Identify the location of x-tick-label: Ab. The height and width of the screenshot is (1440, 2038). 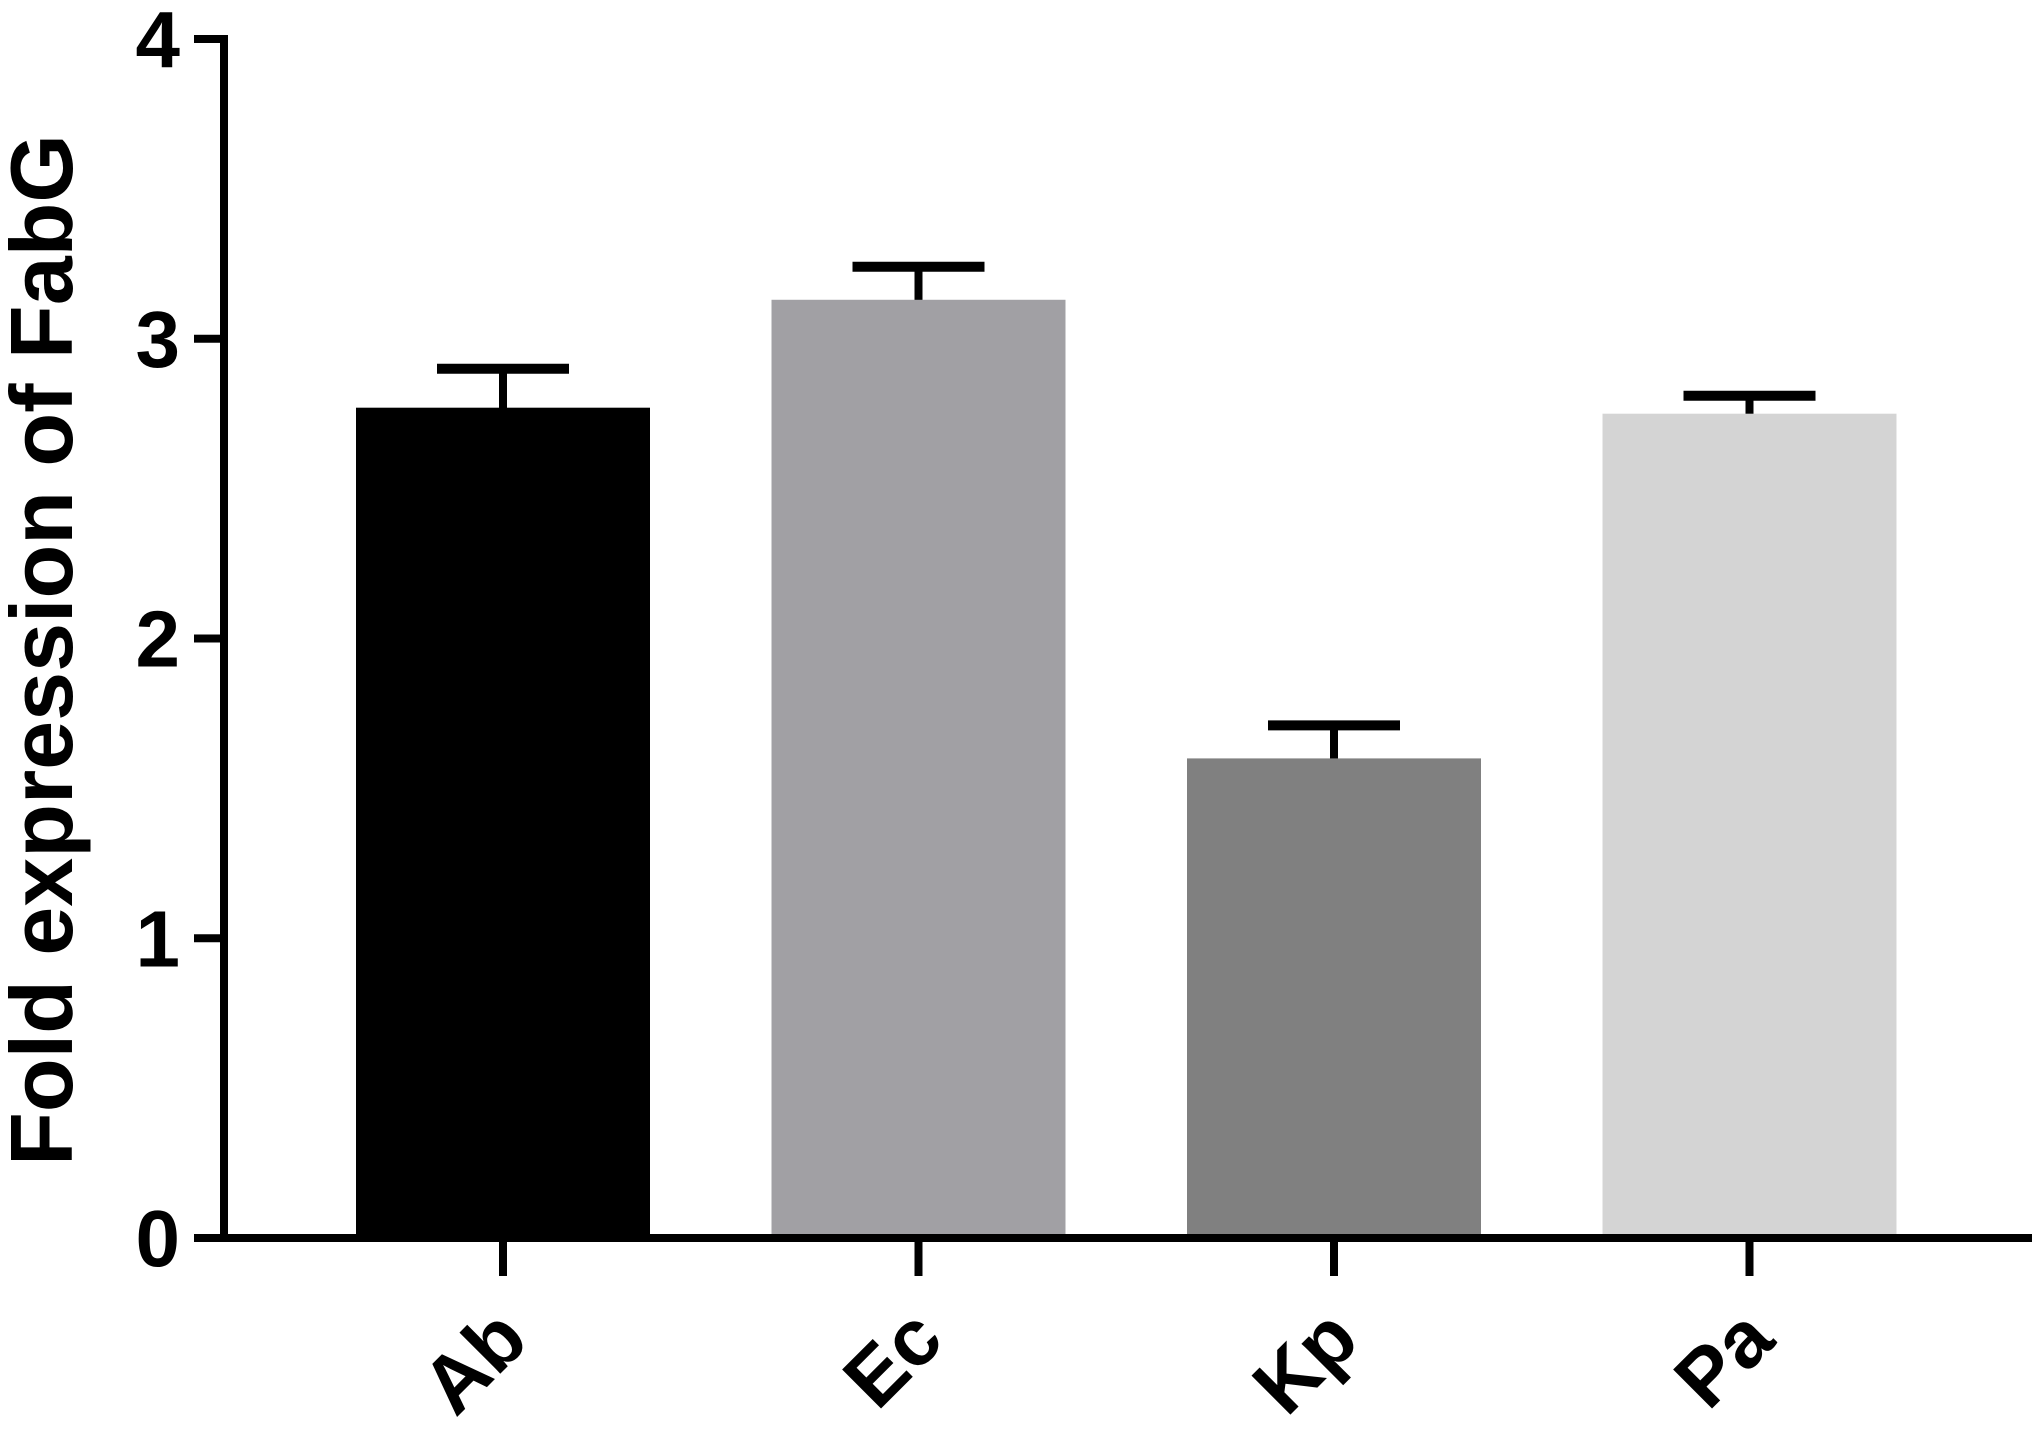
(474, 1361).